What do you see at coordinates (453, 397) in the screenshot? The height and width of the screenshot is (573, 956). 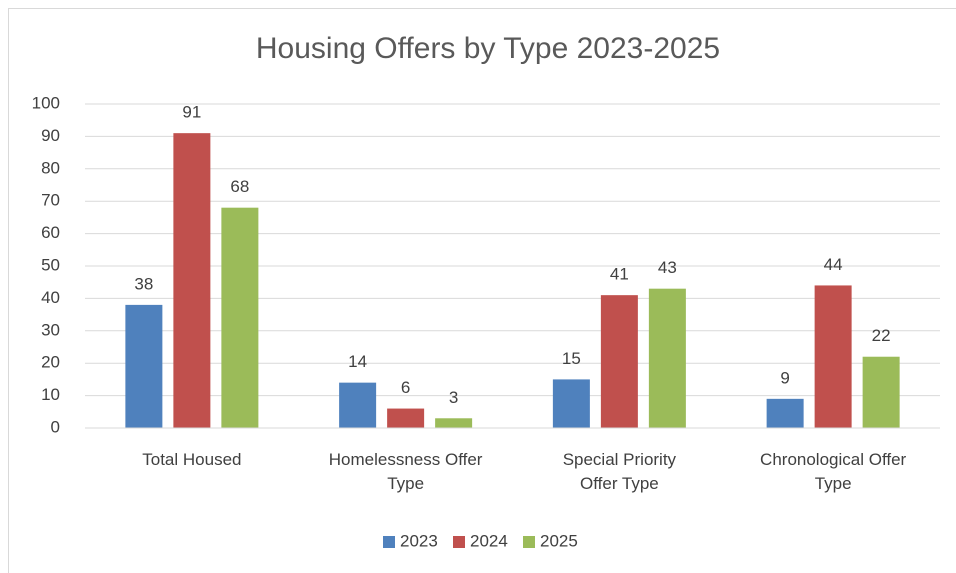 I see `data-label: 3` at bounding box center [453, 397].